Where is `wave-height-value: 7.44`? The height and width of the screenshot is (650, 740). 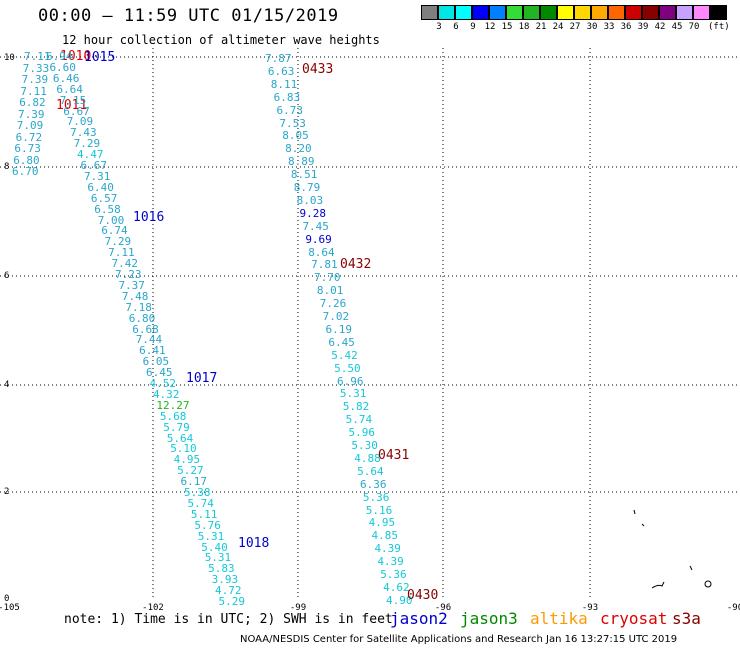
wave-height-value: 7.44 is located at coordinates (149, 340).